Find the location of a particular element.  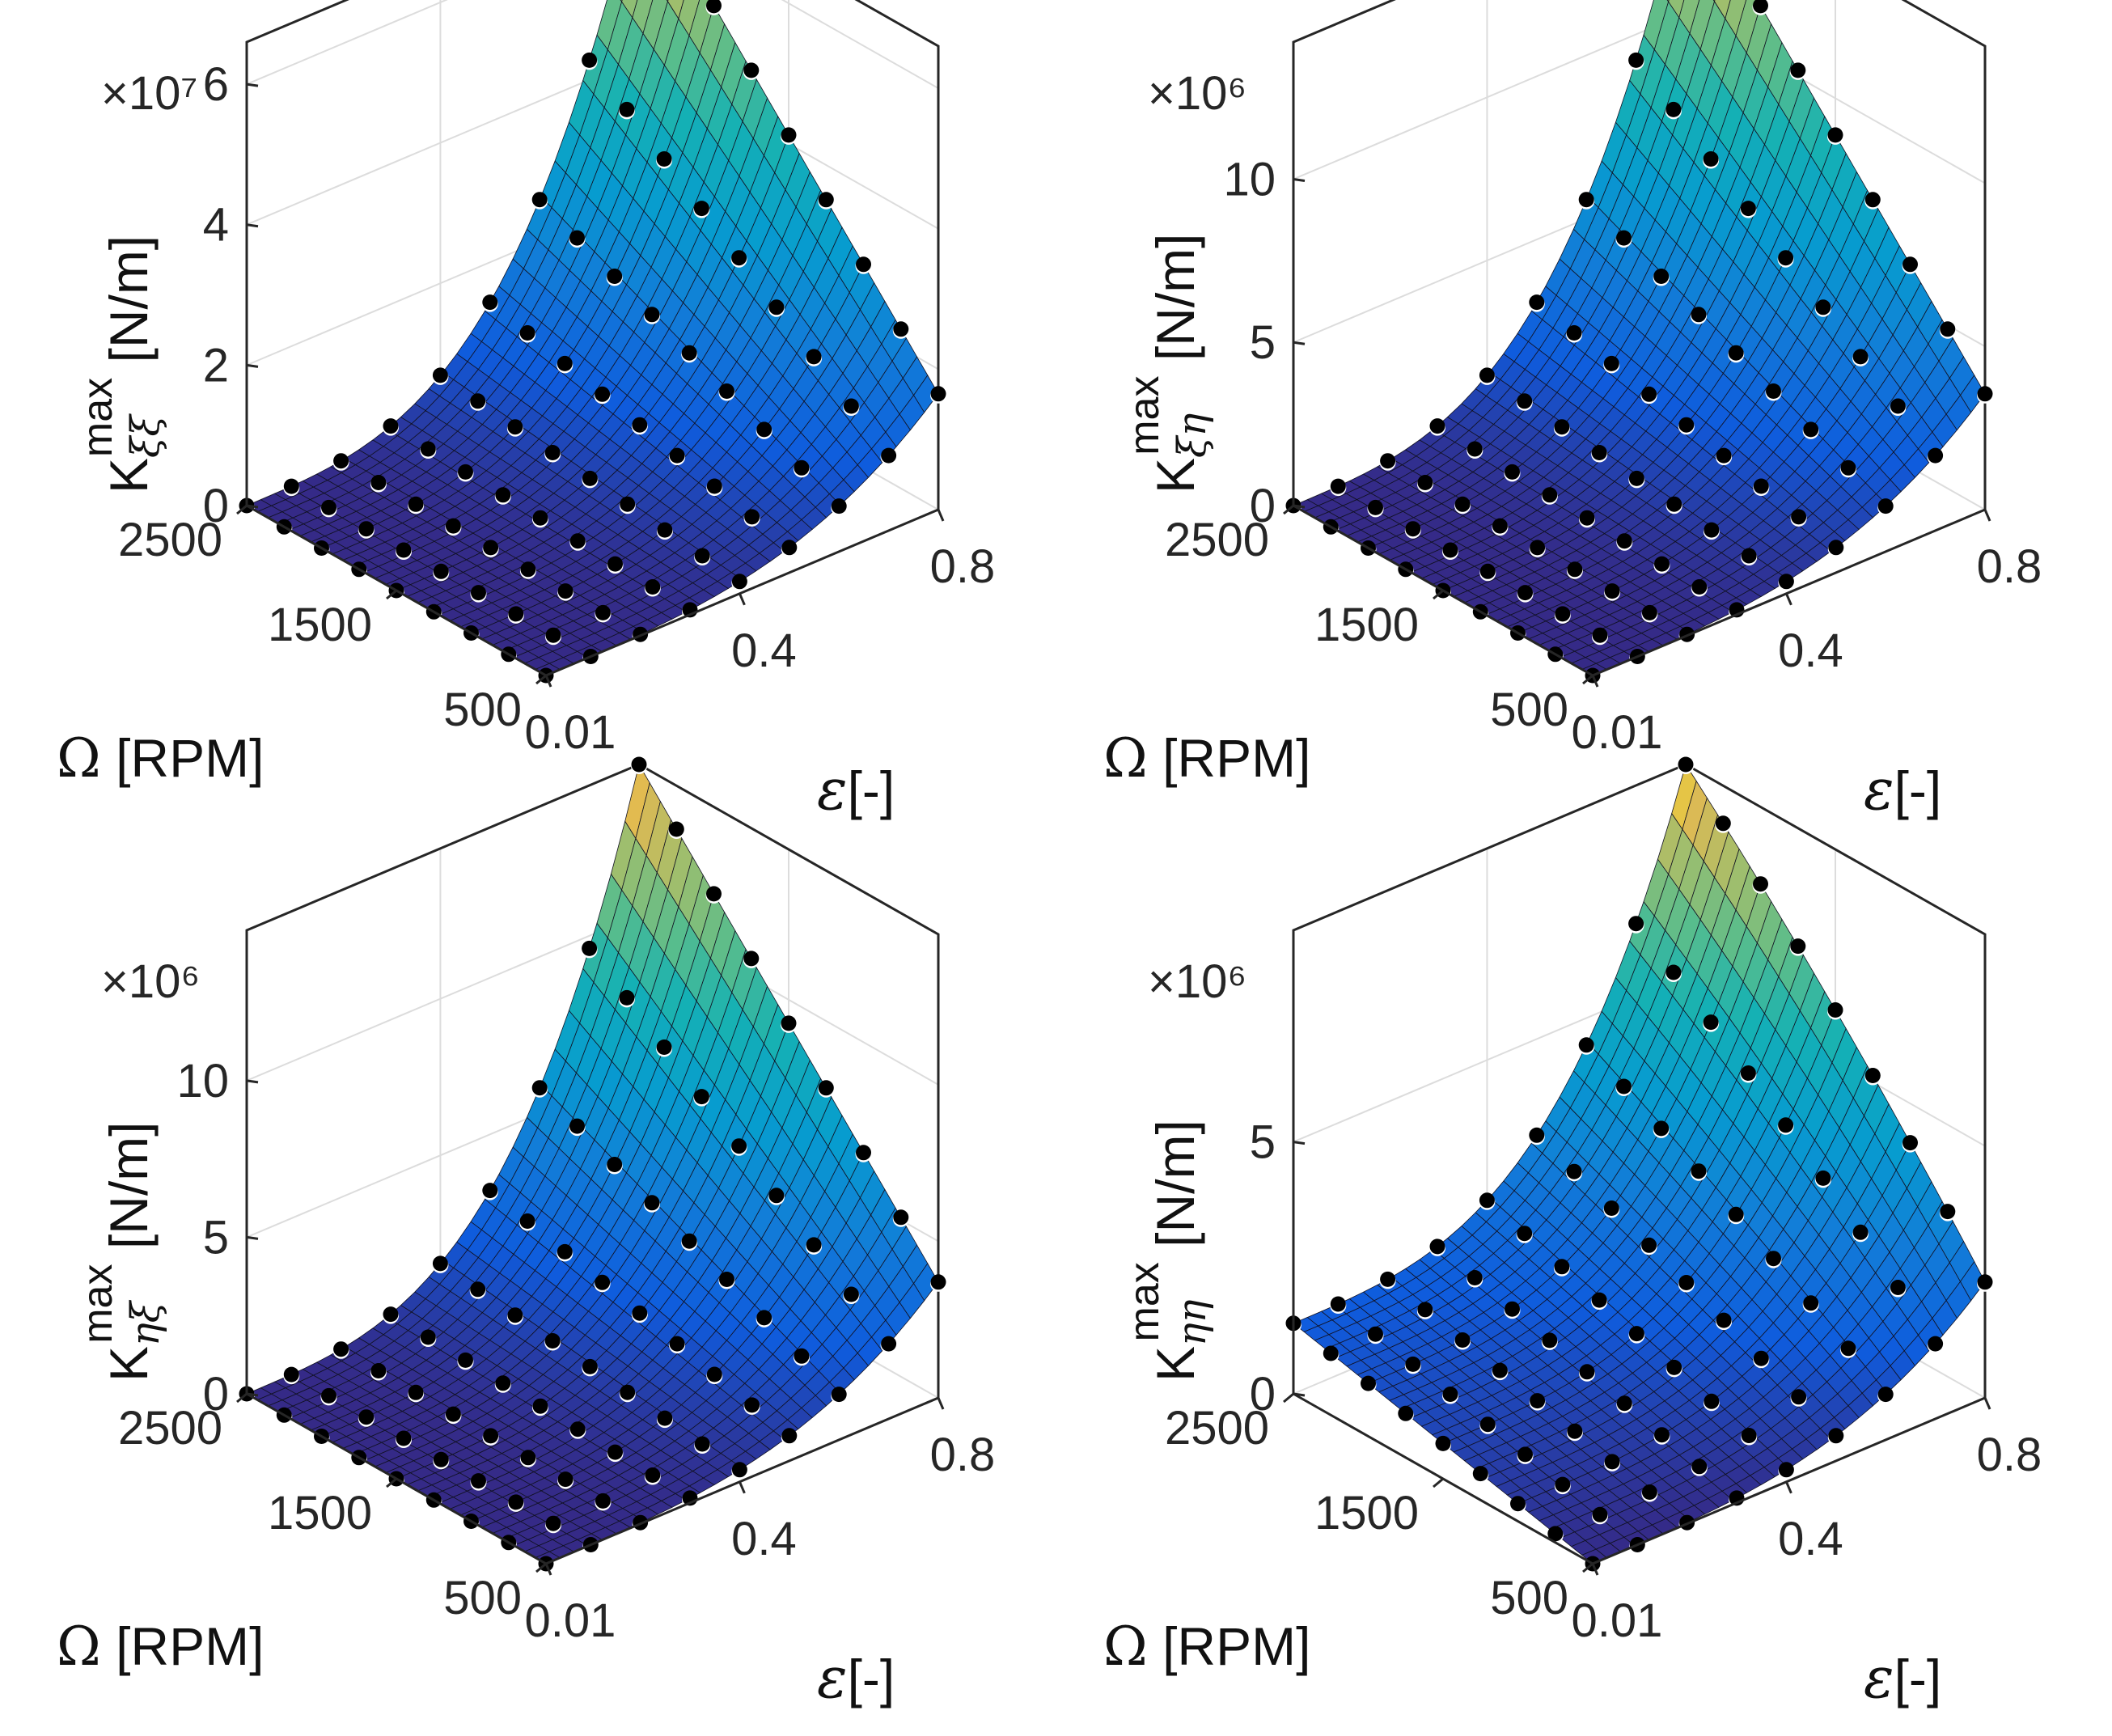

omega-axis-label: Ω [RPM] is located at coordinates (1207, 758).